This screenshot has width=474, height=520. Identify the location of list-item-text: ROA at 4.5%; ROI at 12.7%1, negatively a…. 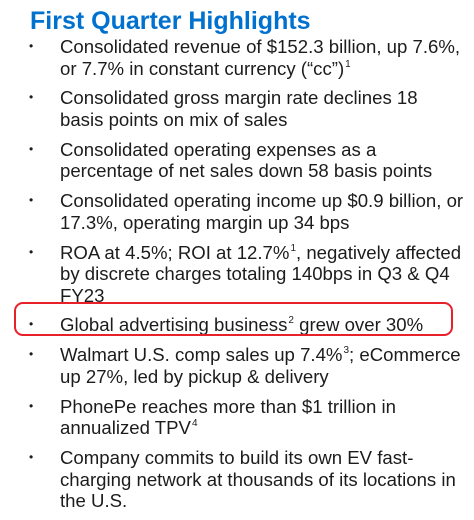
(261, 273).